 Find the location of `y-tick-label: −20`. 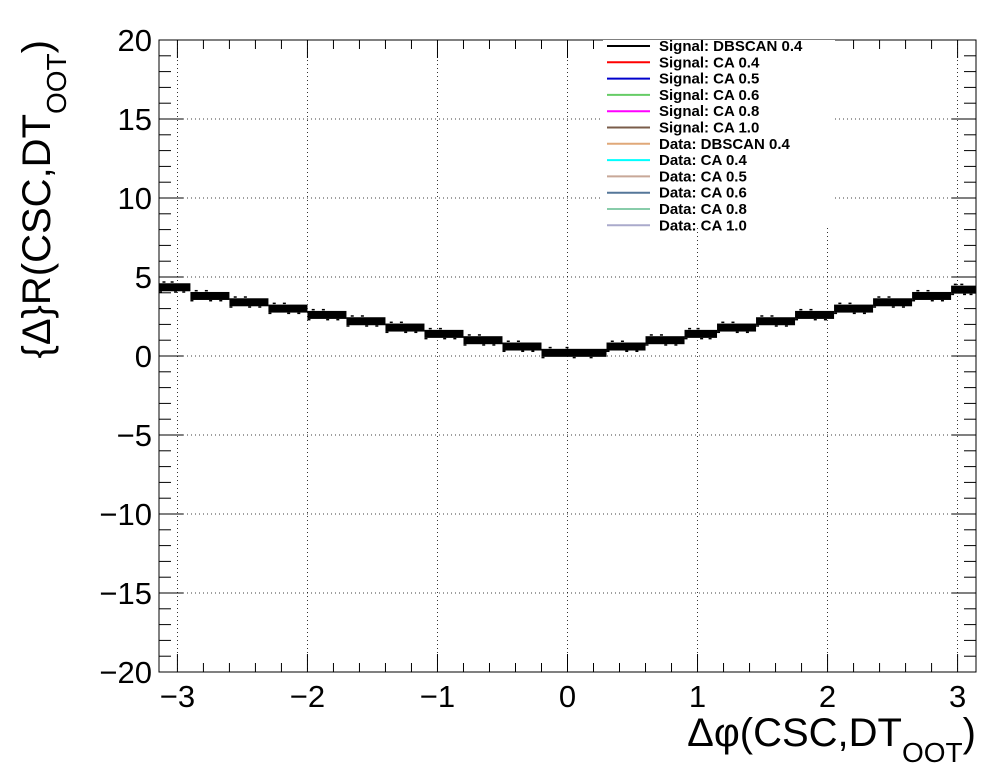

y-tick-label: −20 is located at coordinates (125, 672).